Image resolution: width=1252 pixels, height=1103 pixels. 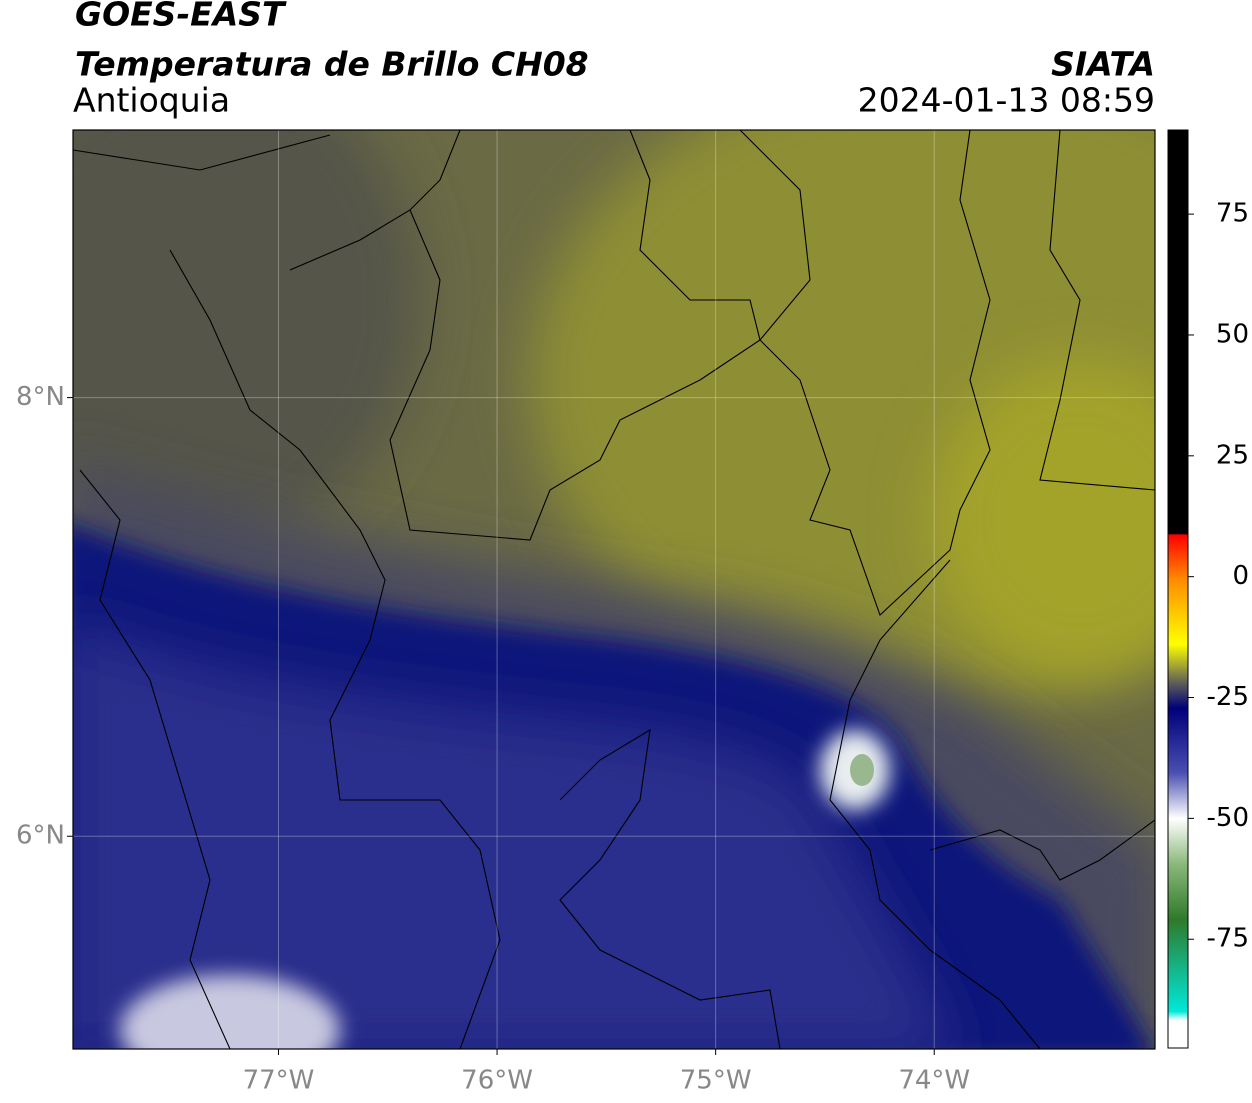 I want to click on source: SIATA, so click(x=1103, y=64).